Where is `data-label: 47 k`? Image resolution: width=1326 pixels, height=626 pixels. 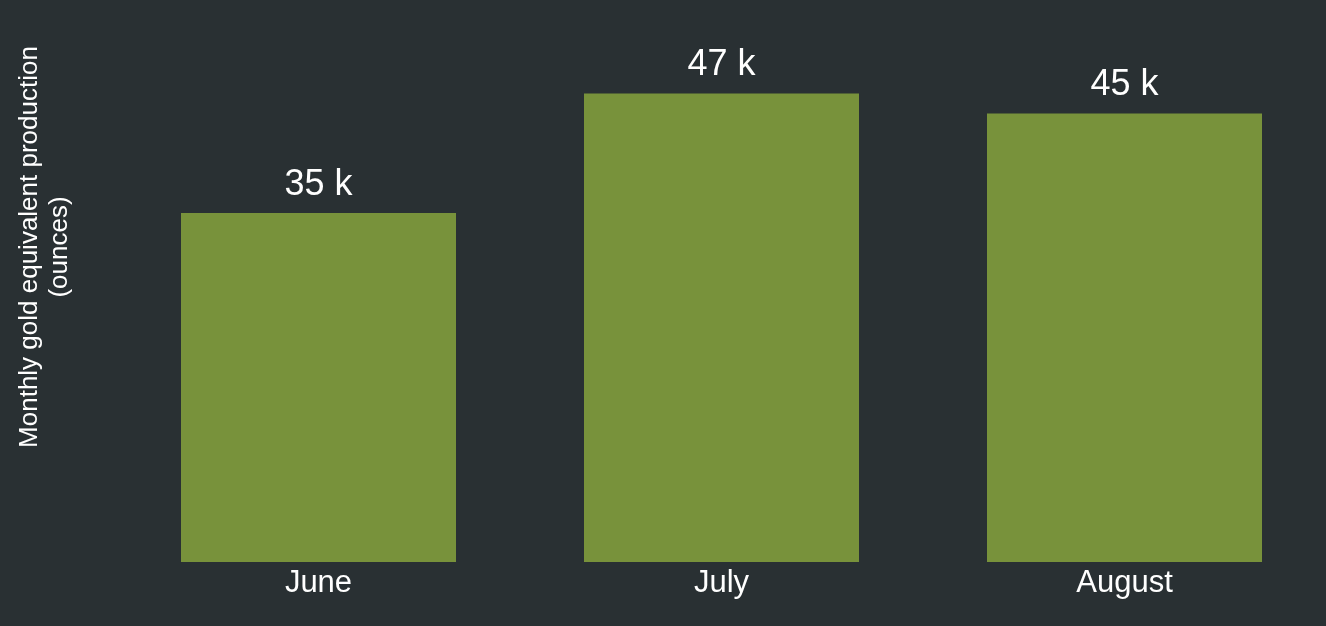
data-label: 47 k is located at coordinates (722, 63).